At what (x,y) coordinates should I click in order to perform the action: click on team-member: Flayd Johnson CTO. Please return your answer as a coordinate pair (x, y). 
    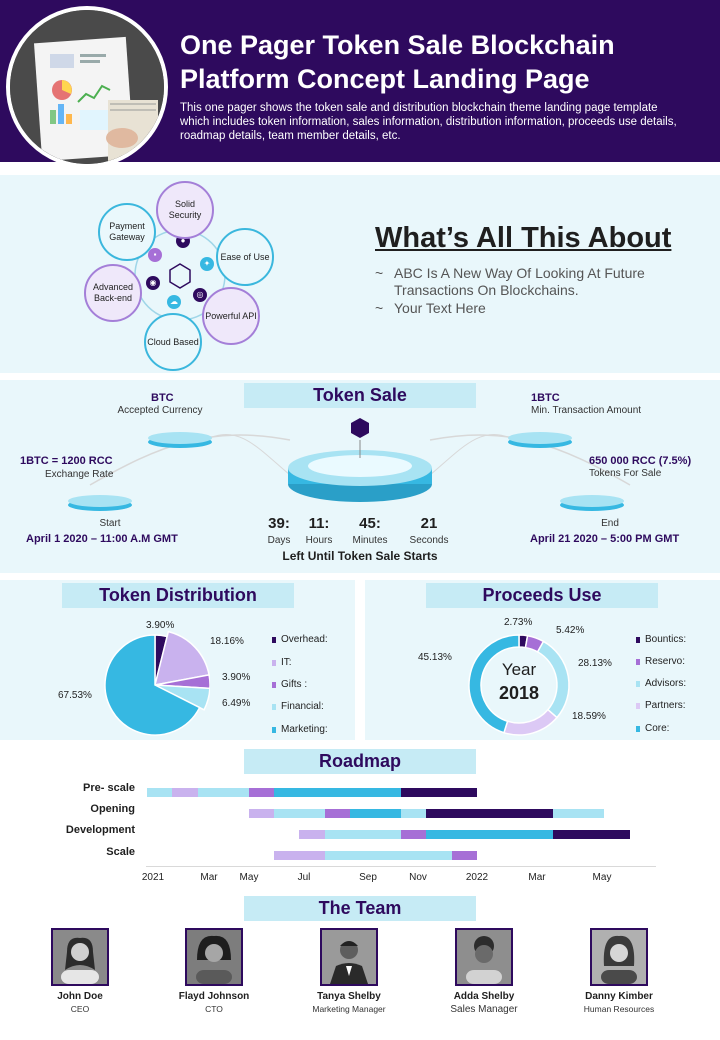
    Looking at the image, I should click on (214, 971).